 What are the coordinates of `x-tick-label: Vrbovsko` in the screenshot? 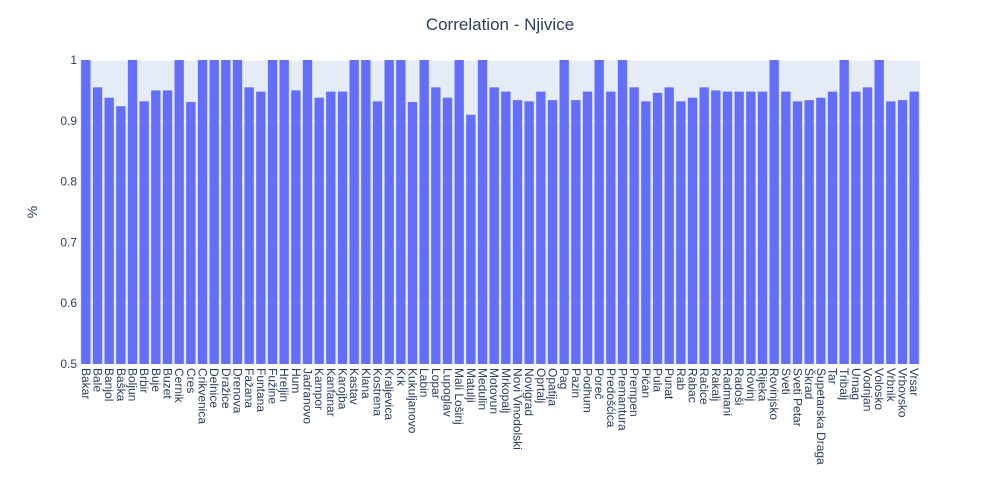 It's located at (903, 393).